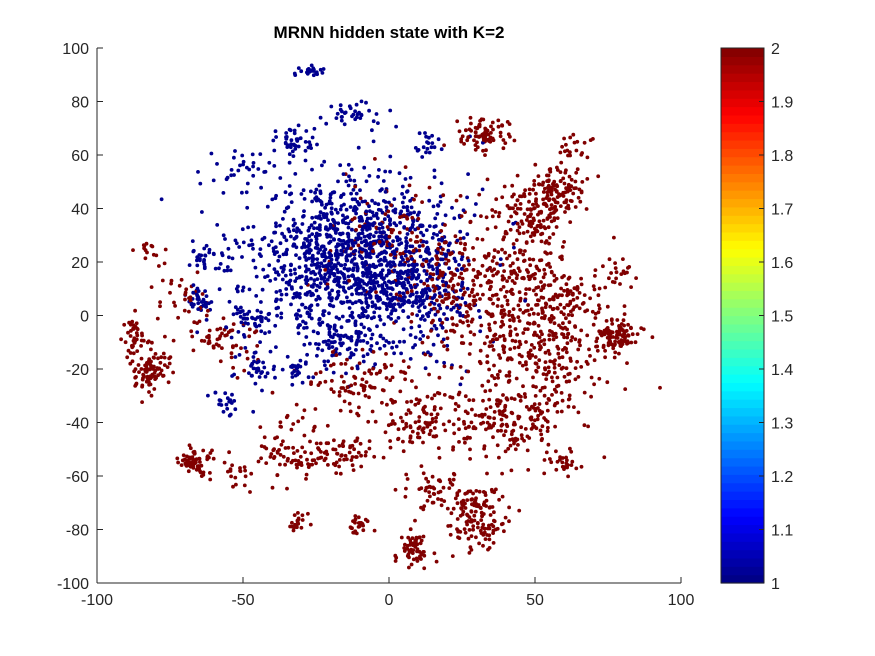  I want to click on colorbar-band, so click(742, 496).